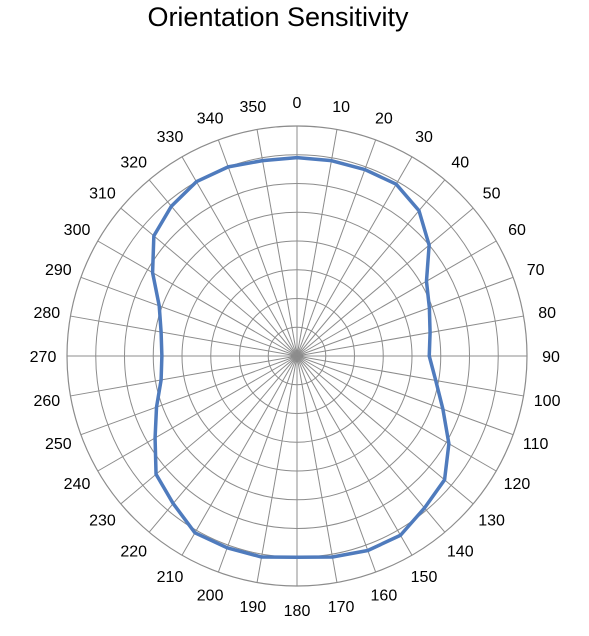 This screenshot has width=589, height=636. Describe the element at coordinates (536, 270) in the screenshot. I see `angle-tick-label: 70` at that location.